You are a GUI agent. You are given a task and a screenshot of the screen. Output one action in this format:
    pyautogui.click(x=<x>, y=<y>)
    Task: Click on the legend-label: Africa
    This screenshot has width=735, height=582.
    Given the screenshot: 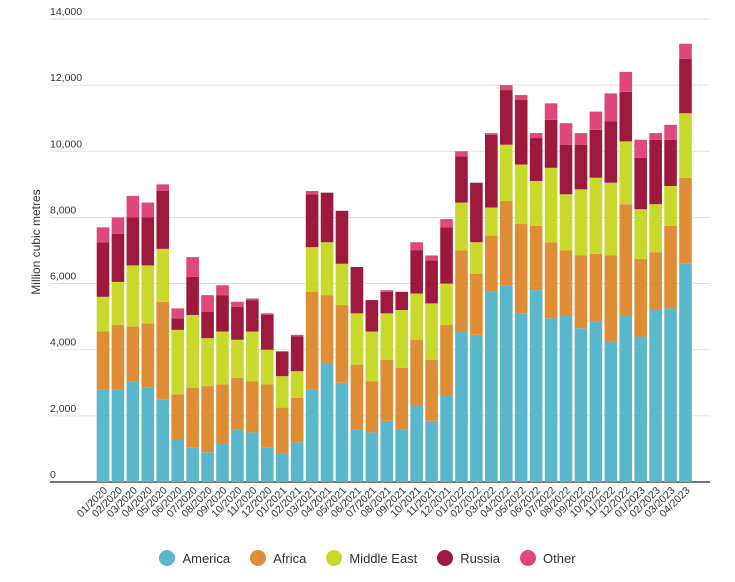 What is the action you would take?
    pyautogui.click(x=290, y=558)
    